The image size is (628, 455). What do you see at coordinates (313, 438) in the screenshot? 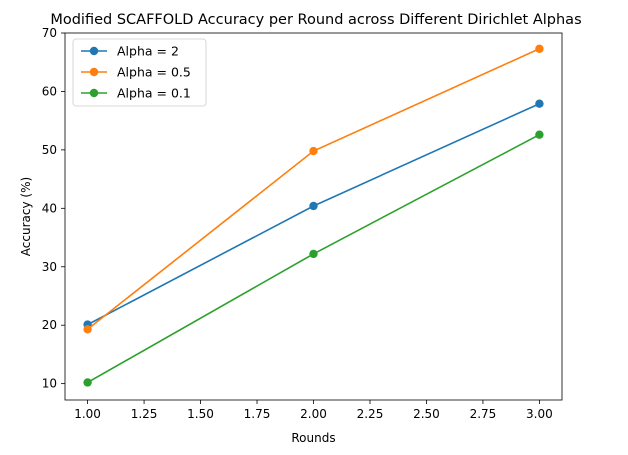
I see `x-axis-label: Rounds` at bounding box center [313, 438].